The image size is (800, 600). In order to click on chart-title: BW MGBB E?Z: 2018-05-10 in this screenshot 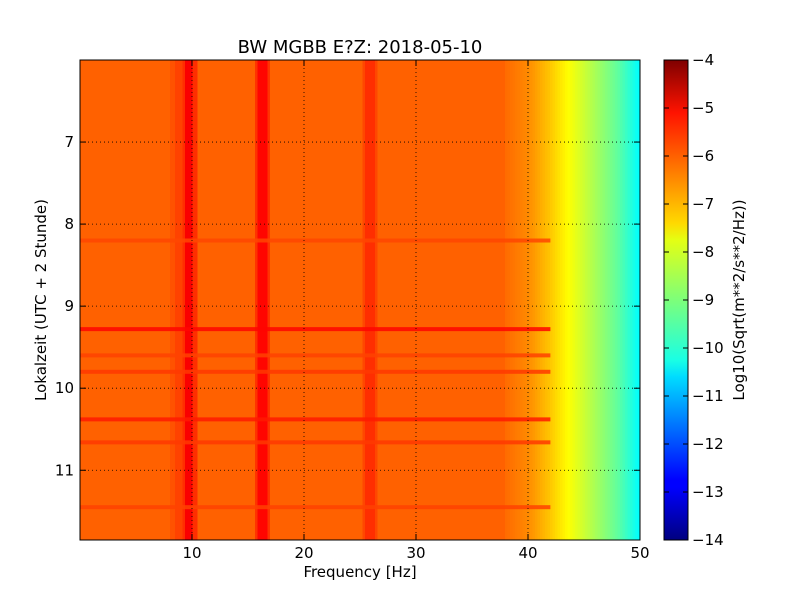, I will do `click(360, 47)`.